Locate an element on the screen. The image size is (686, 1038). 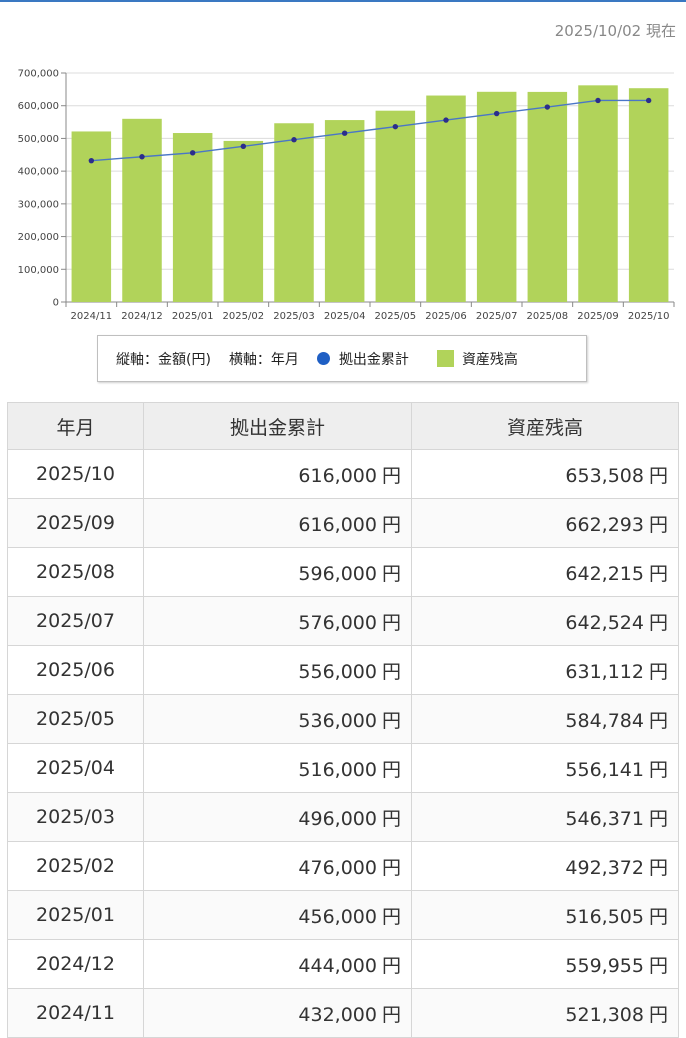
x-tick-label: 2025/04 is located at coordinates (345, 316).